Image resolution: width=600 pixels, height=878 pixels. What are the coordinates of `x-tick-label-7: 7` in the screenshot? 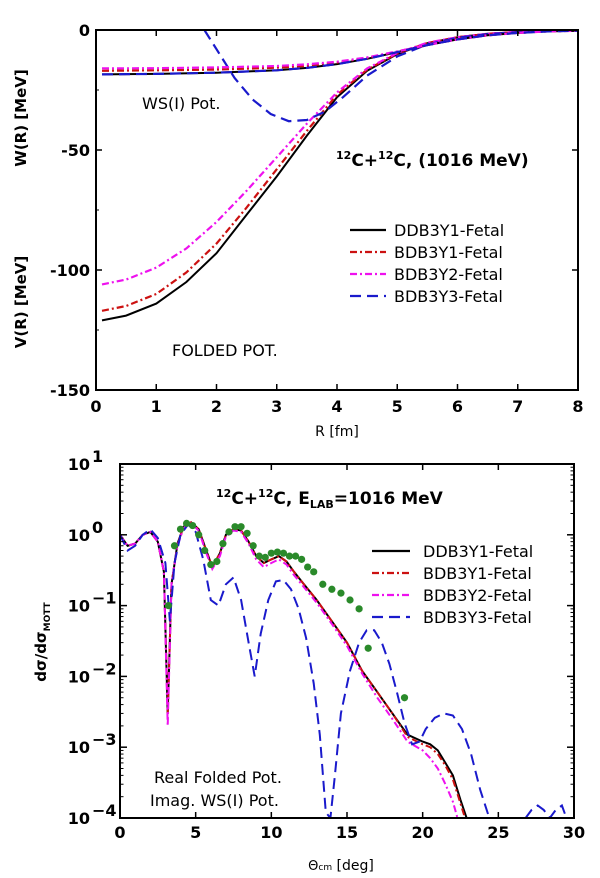 It's located at (517, 406).